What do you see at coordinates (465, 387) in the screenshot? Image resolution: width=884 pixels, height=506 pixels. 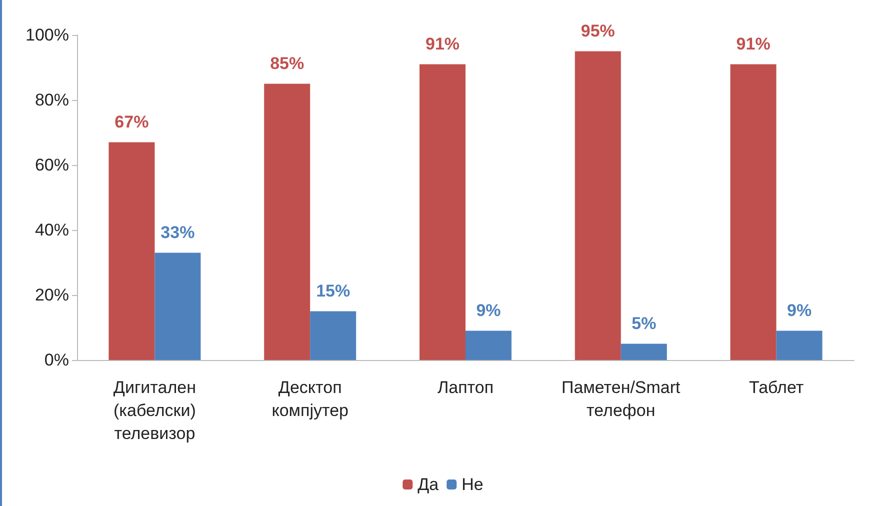 I see `x-tick-label: Лаптоп` at bounding box center [465, 387].